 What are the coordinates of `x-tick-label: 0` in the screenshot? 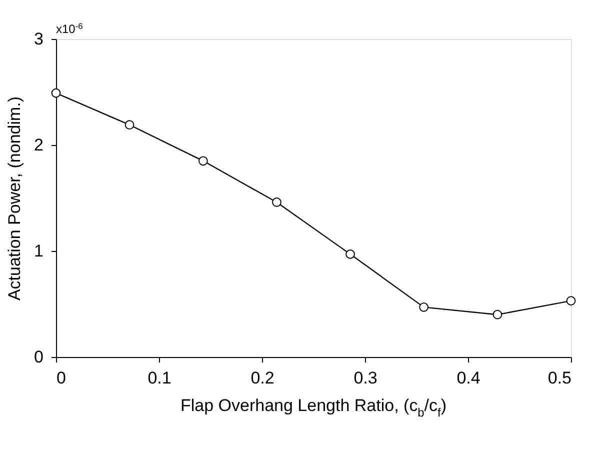 It's located at (61, 378).